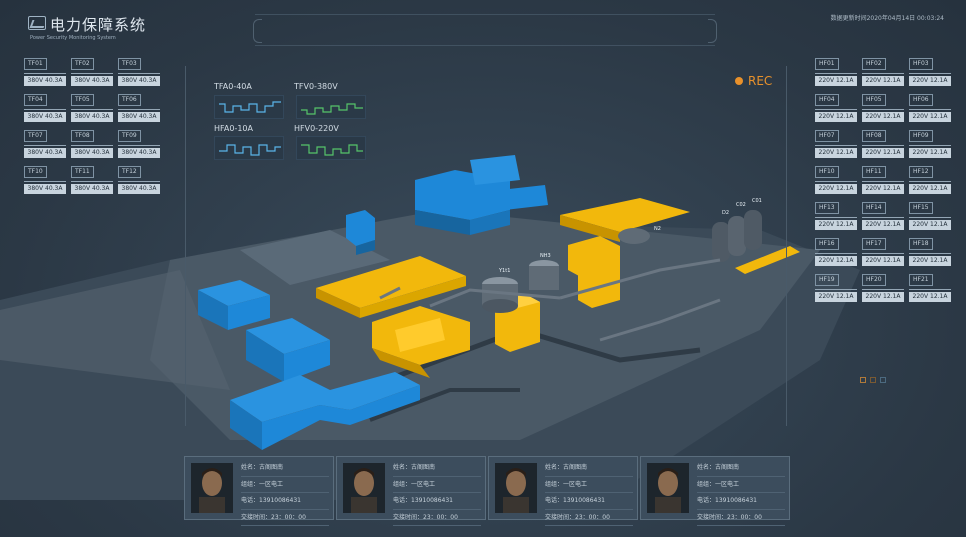 This screenshot has width=966, height=537. I want to click on hf-cell: HF10 220V 12.1A, so click(836, 181).